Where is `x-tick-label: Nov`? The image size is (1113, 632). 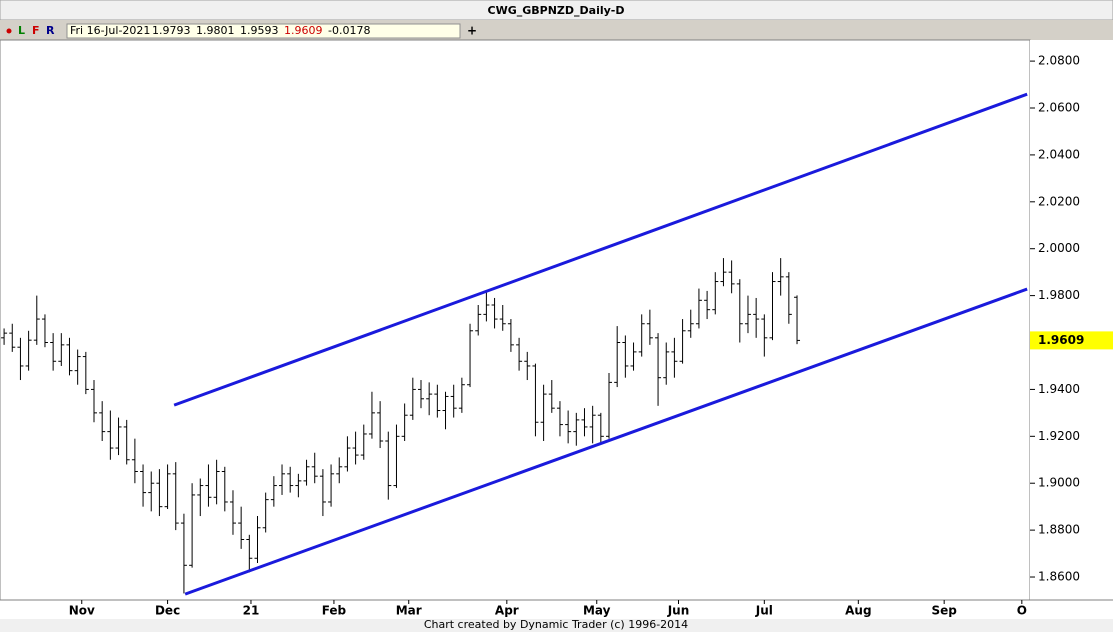 x-tick-label: Nov is located at coordinates (82, 611).